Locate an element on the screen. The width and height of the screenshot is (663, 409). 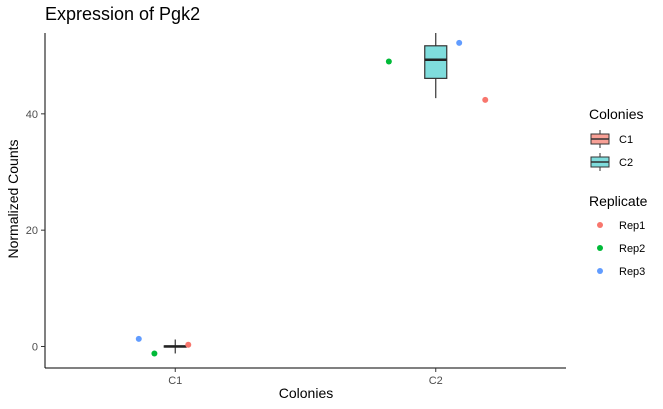
point-C1-rep2 is located at coordinates (154, 353).